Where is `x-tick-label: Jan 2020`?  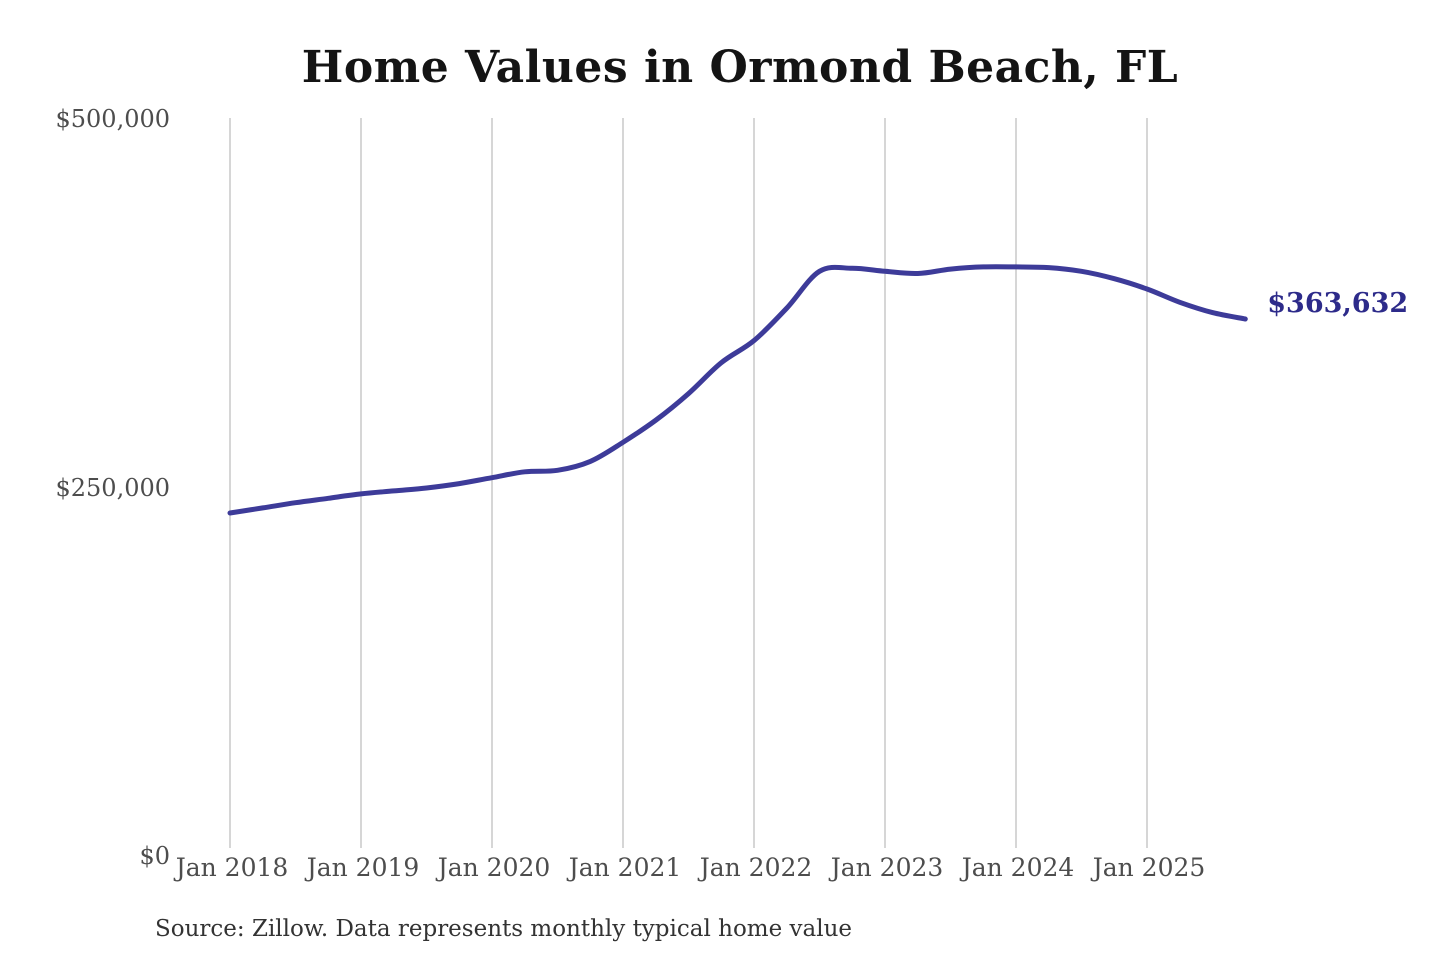 x-tick-label: Jan 2020 is located at coordinates (494, 867).